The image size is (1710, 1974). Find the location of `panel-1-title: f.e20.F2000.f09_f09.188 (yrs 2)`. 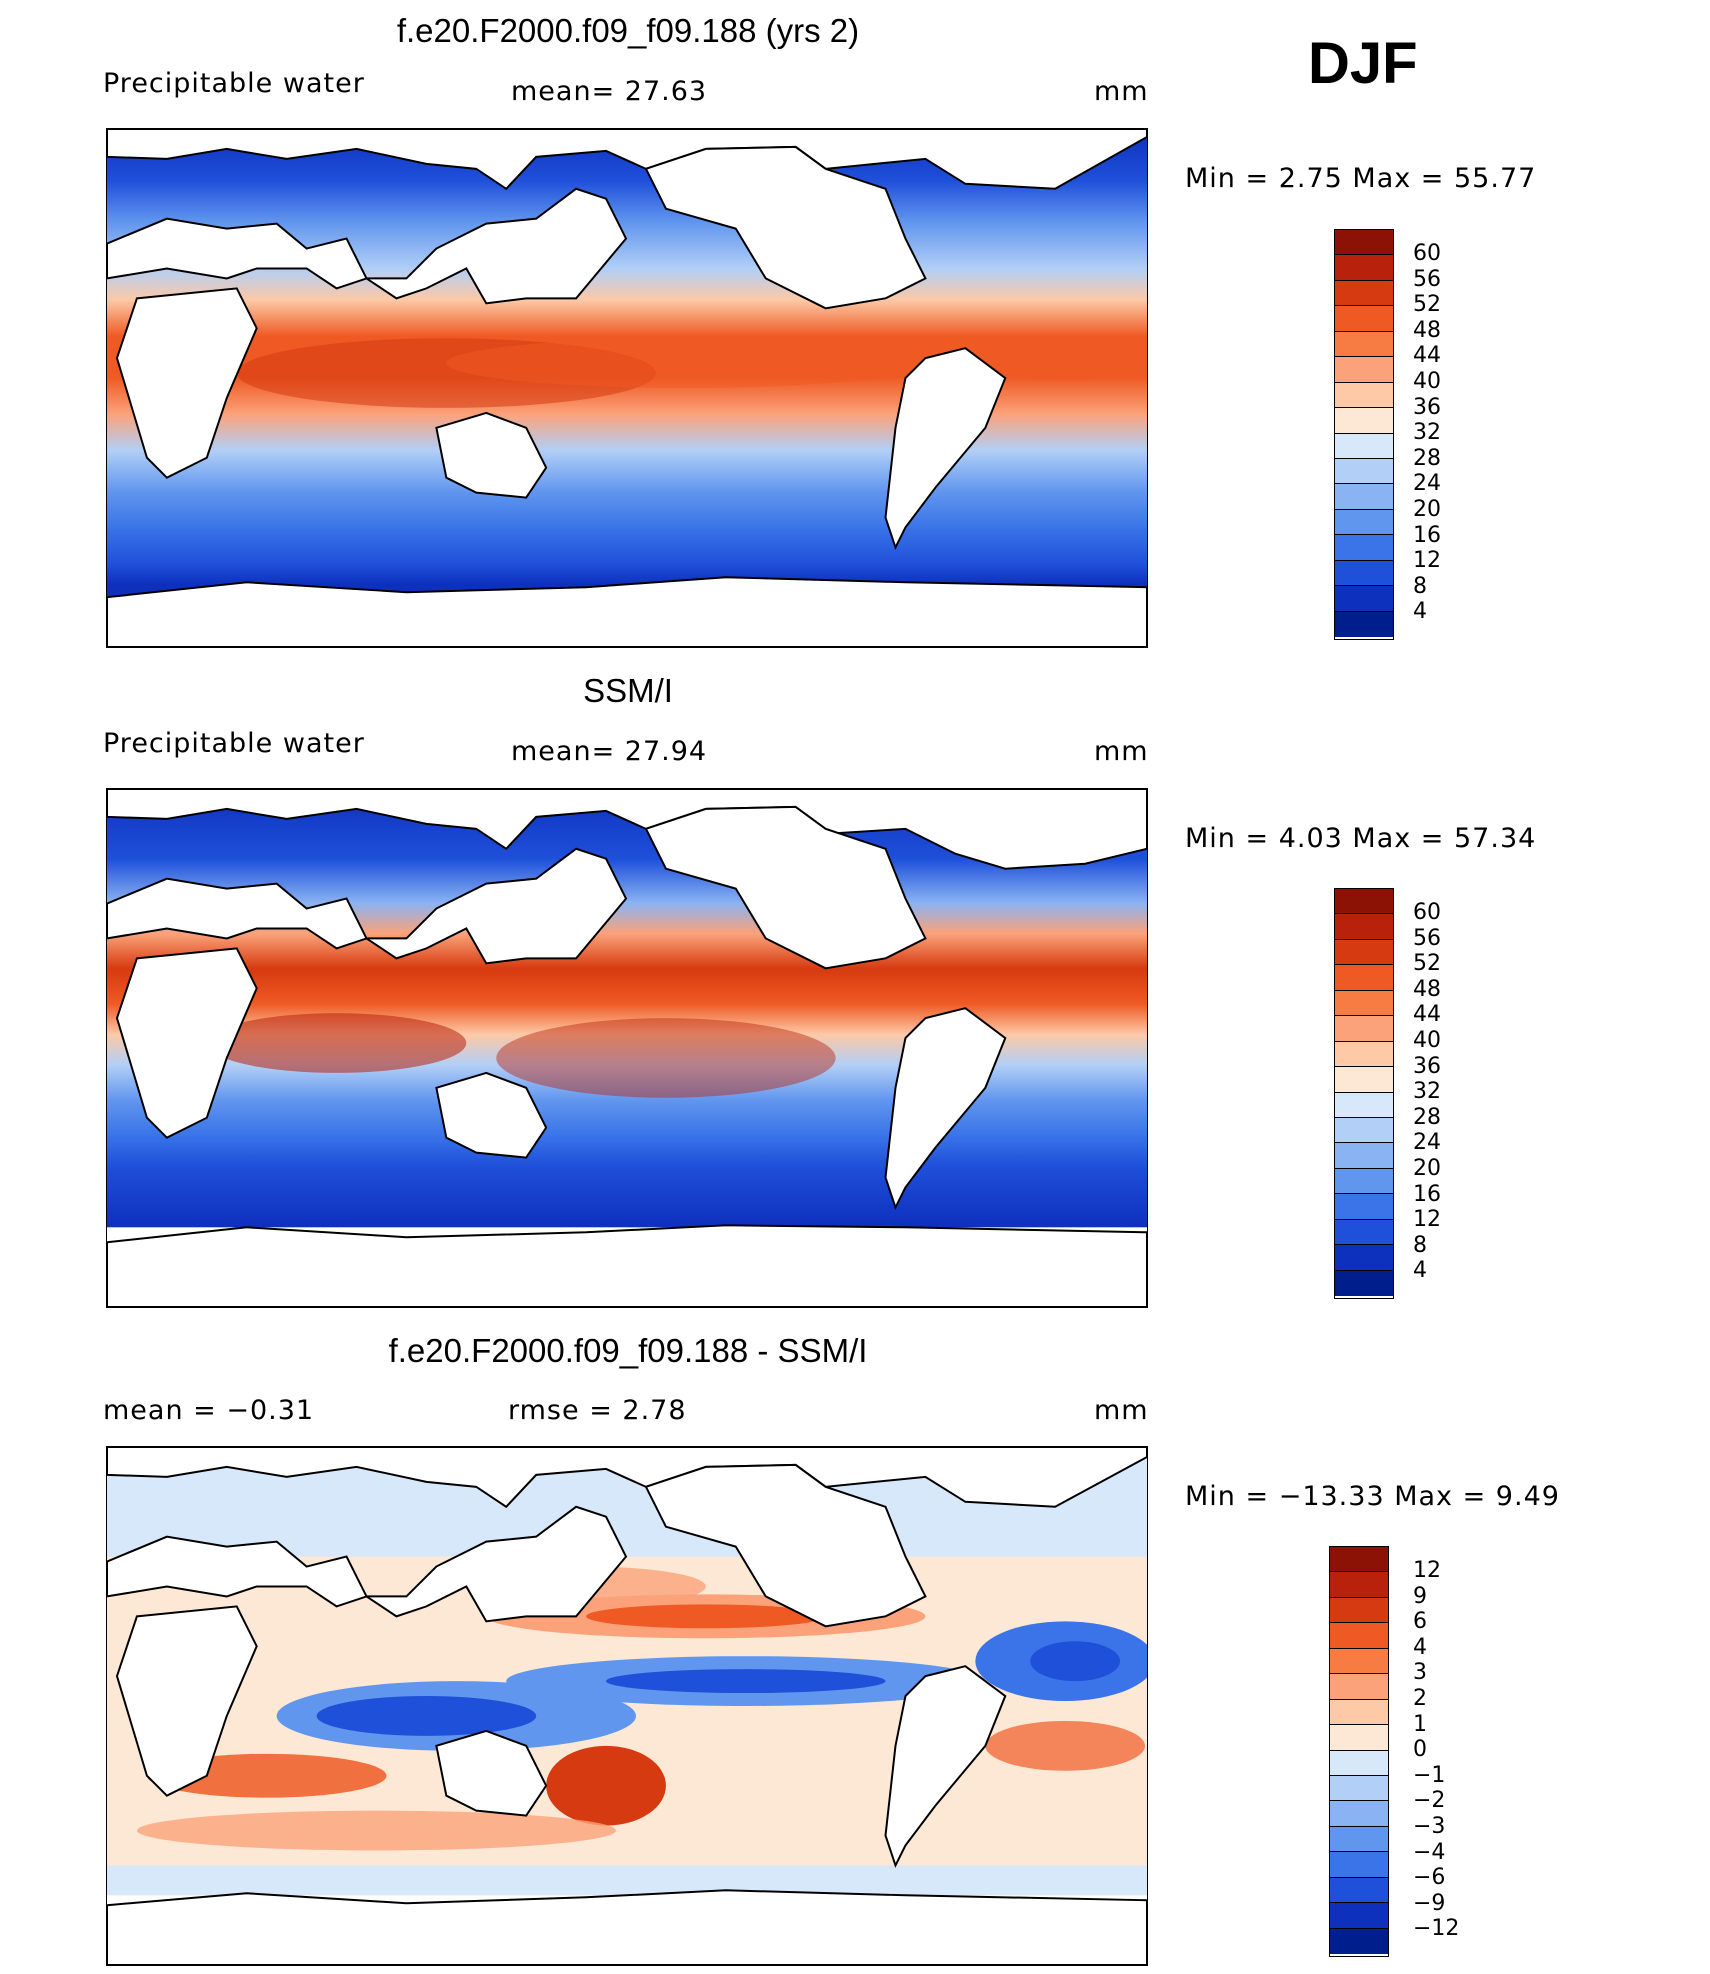

panel-1-title: f.e20.F2000.f09_f09.188 (yrs 2) is located at coordinates (628, 30).